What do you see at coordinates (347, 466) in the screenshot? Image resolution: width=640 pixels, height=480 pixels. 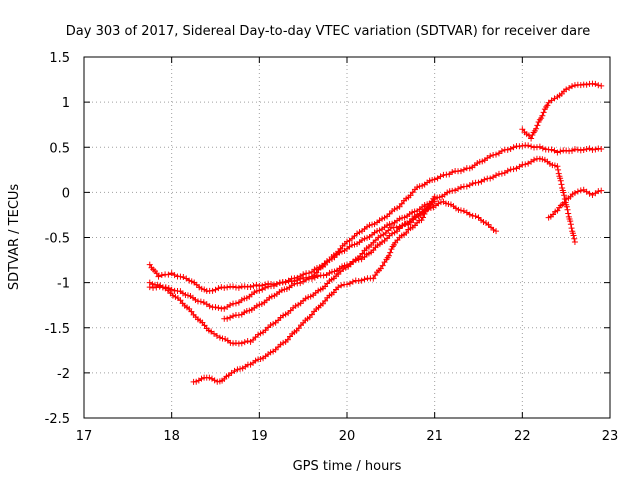 I see `x-axis-title: GPS time / hours` at bounding box center [347, 466].